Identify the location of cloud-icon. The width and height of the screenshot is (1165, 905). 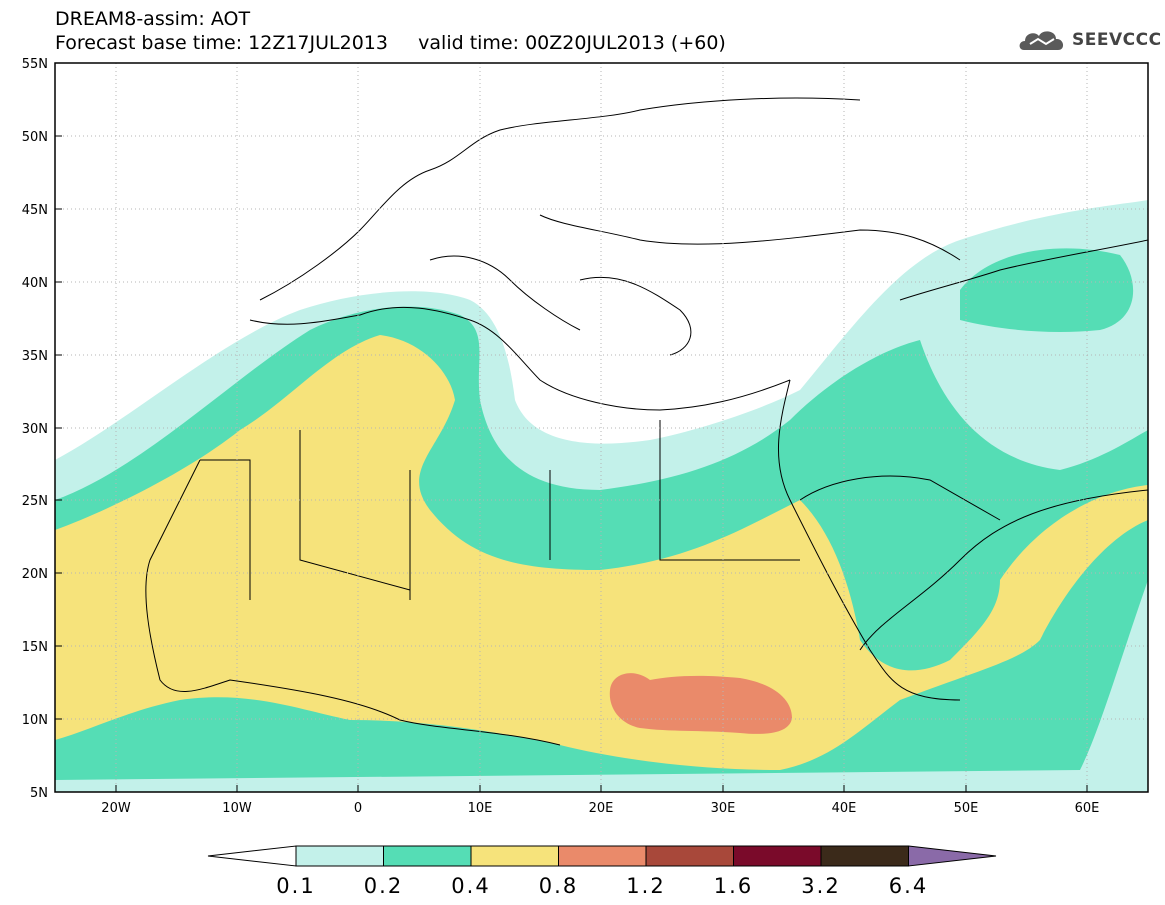
(1041, 40).